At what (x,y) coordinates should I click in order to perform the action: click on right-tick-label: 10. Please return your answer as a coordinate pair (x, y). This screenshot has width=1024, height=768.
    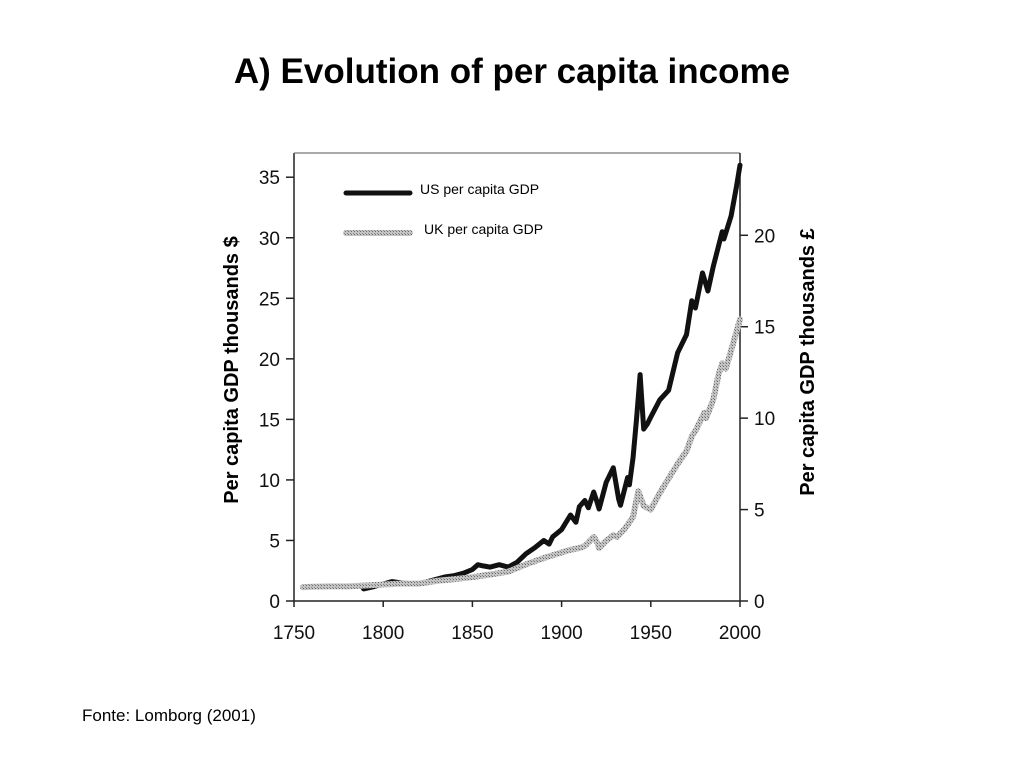
    Looking at the image, I should click on (764, 419).